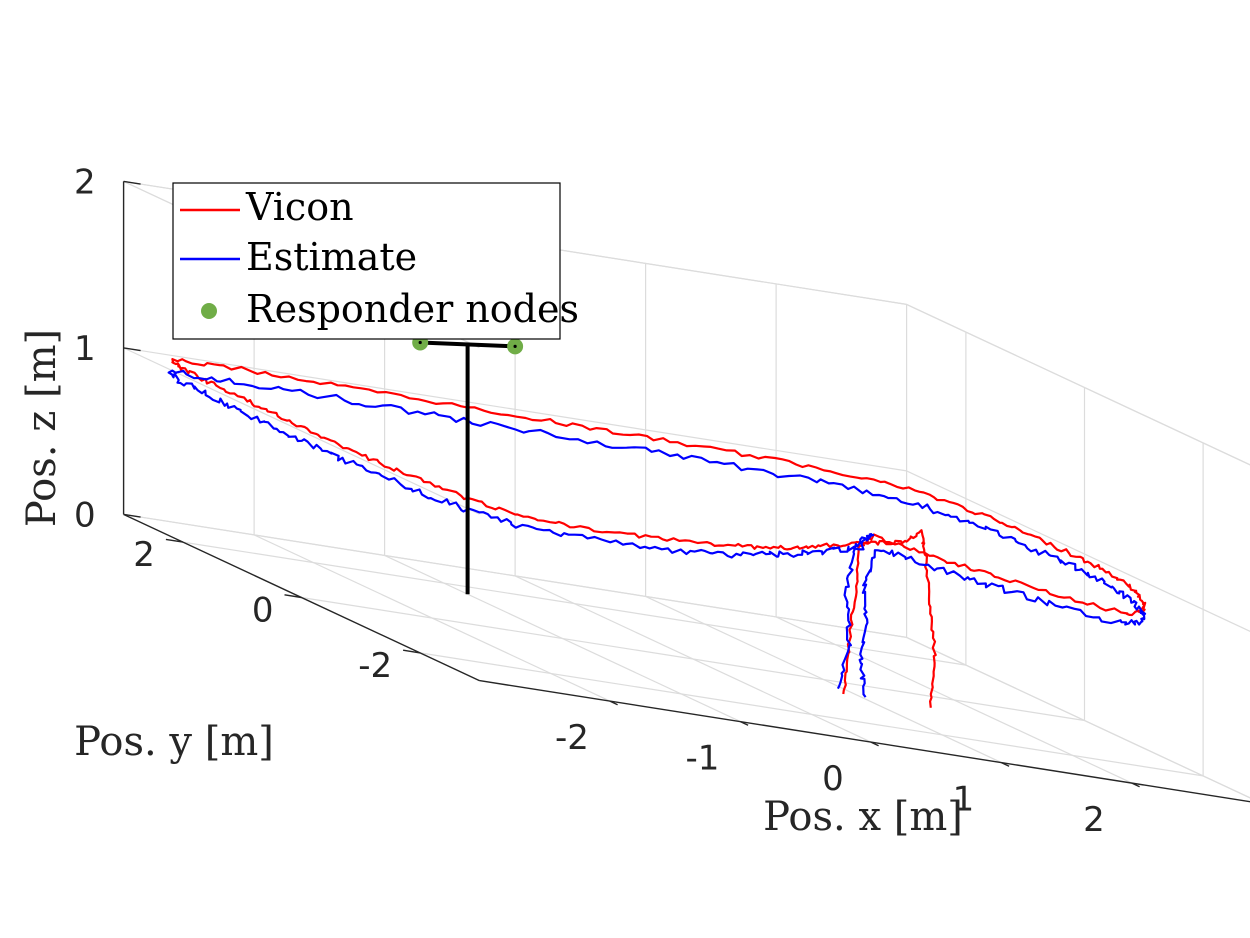 The height and width of the screenshot is (938, 1250). What do you see at coordinates (209, 311) in the screenshot?
I see `legend-swatch-responder` at bounding box center [209, 311].